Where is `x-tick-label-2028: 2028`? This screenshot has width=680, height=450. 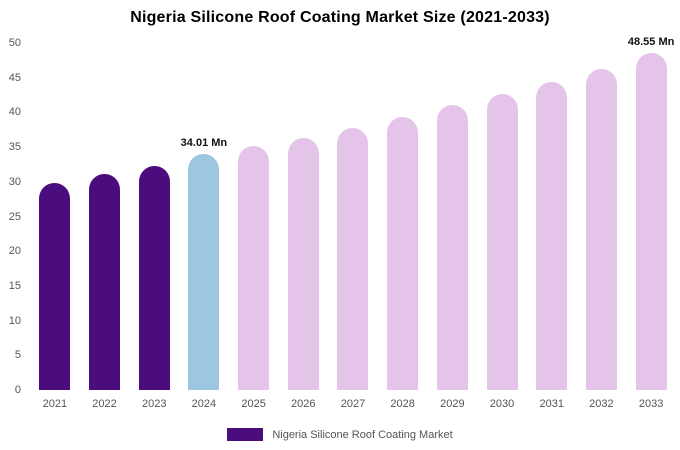 x-tick-label-2028: 2028 is located at coordinates (402, 404).